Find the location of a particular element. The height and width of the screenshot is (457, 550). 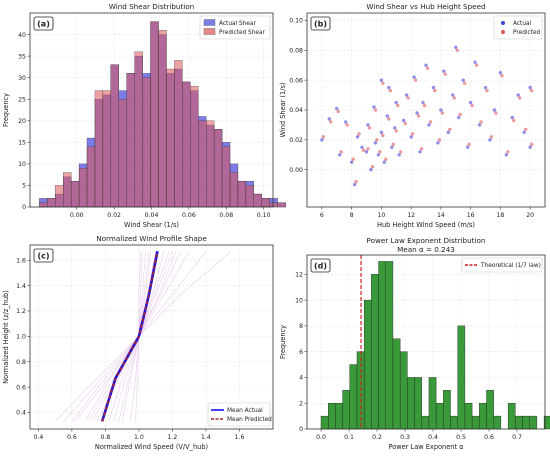

panel-label: (d) is located at coordinates (320, 266).